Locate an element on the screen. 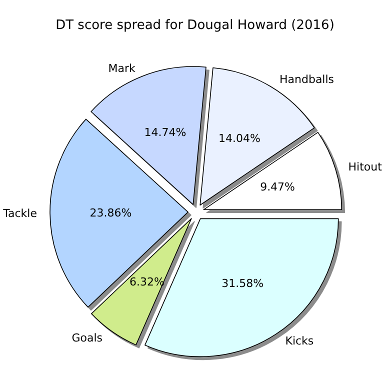 This screenshot has height=390, width=390. slice-label: Mark is located at coordinates (122, 68).